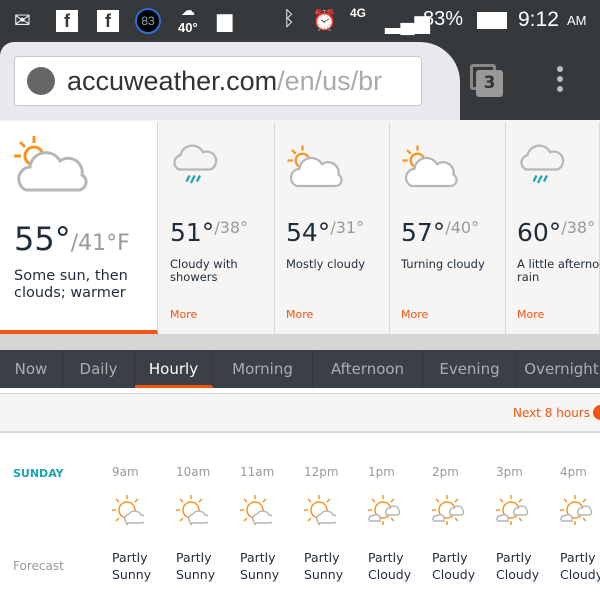 The height and width of the screenshot is (595, 600). I want to click on alarm-icon: ⏰, so click(324, 21).